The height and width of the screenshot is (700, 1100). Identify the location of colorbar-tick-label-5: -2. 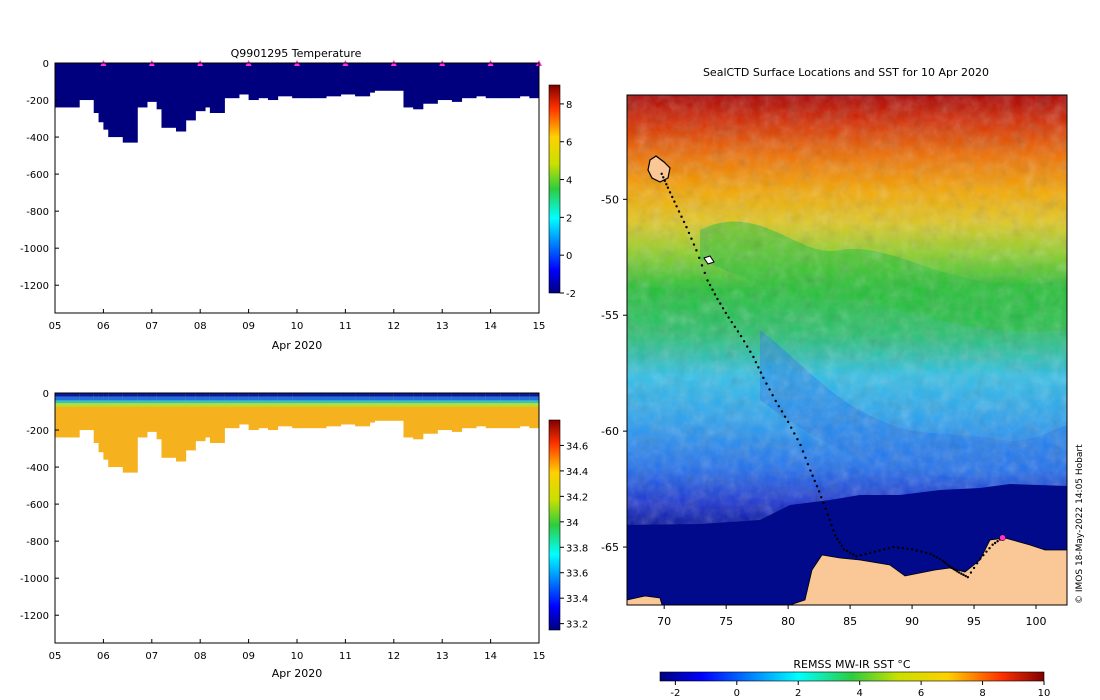
(571, 294).